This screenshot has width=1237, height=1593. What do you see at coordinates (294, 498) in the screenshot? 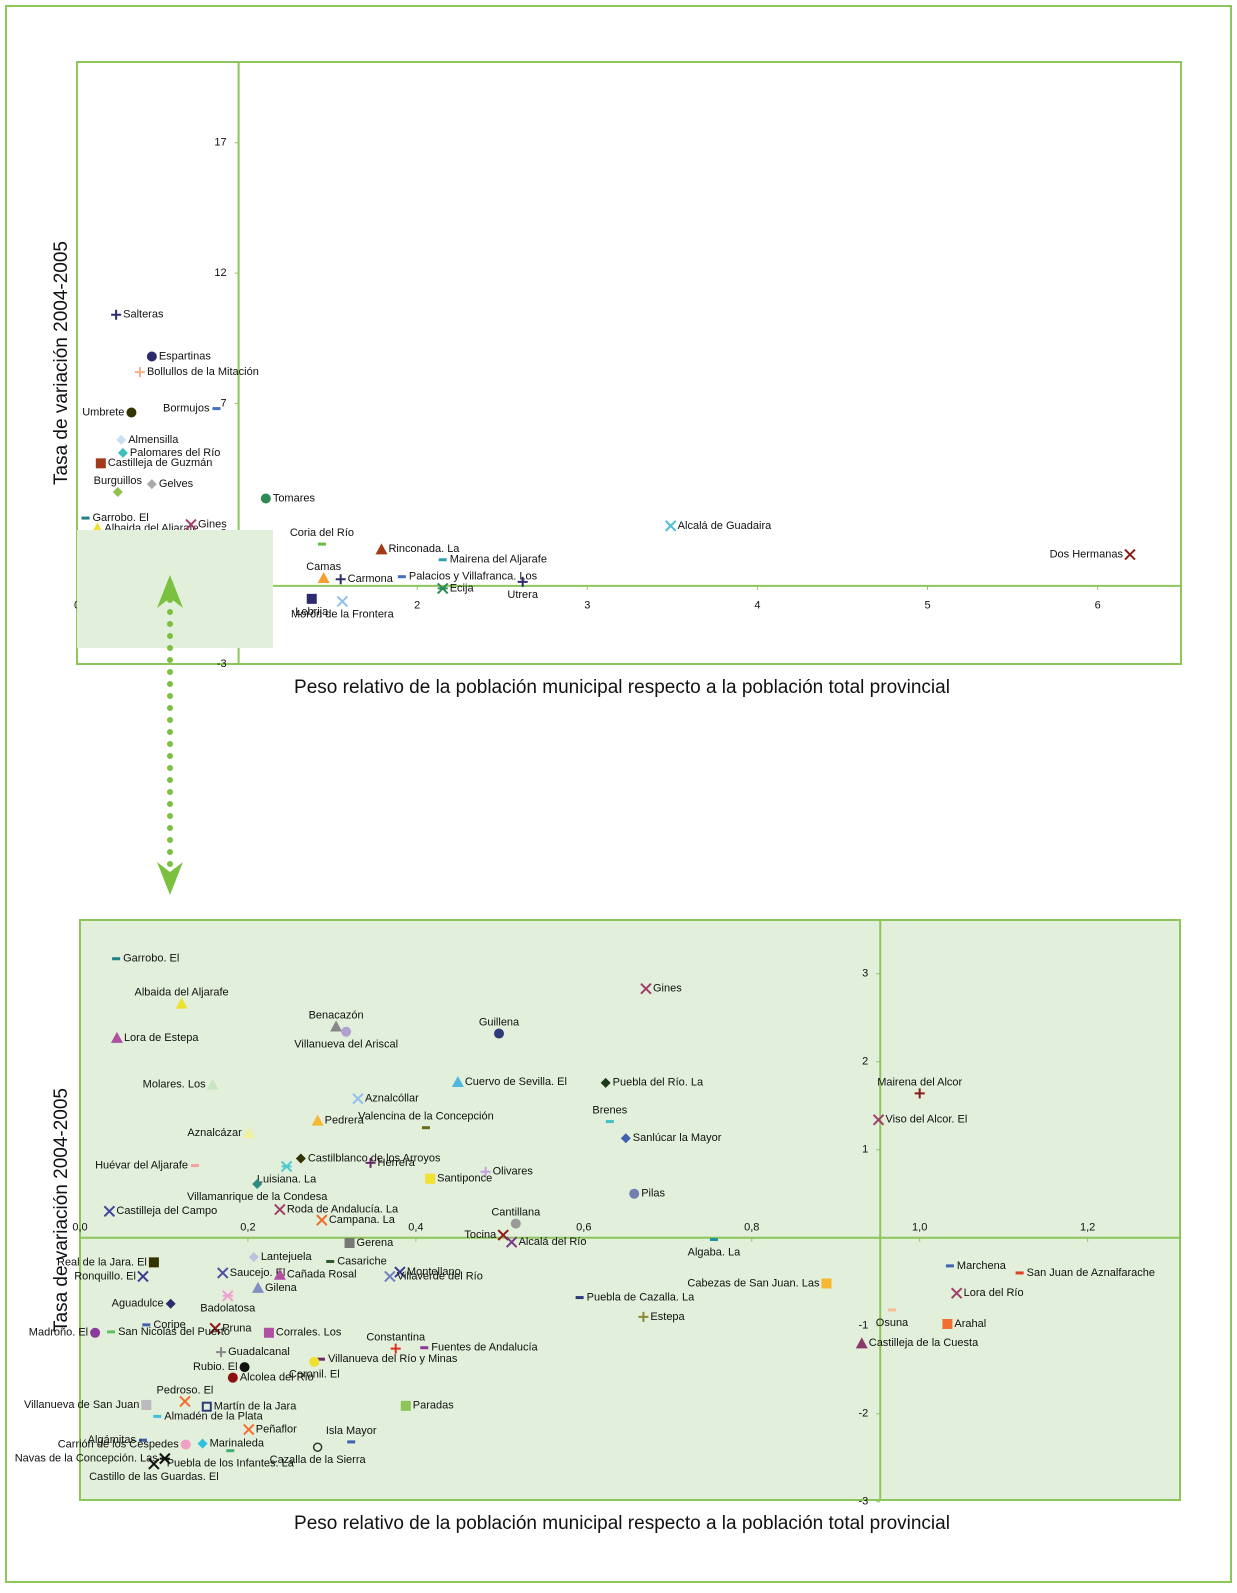
I see `point-label: Tomares` at bounding box center [294, 498].